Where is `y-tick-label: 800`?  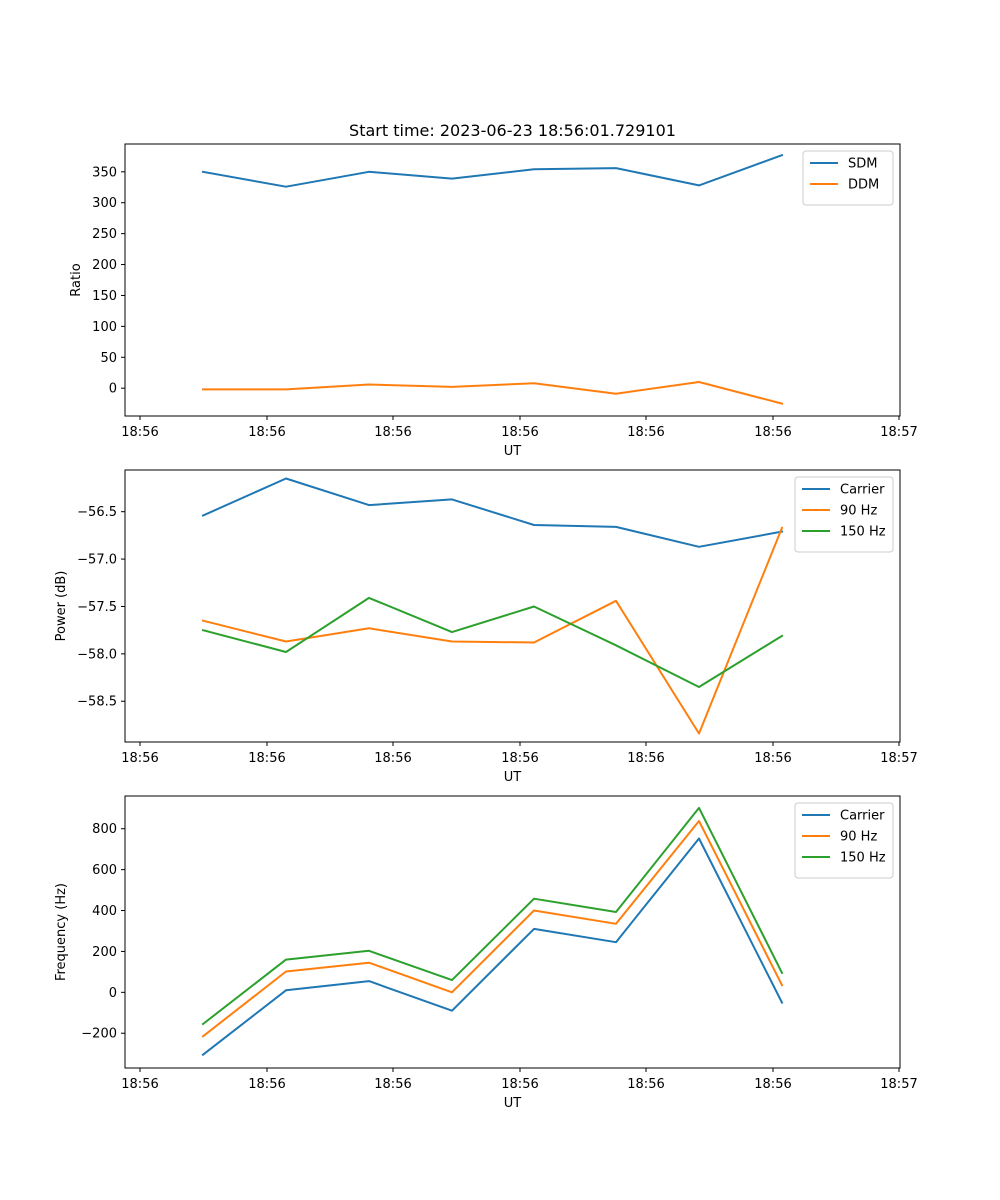 y-tick-label: 800 is located at coordinates (104, 829).